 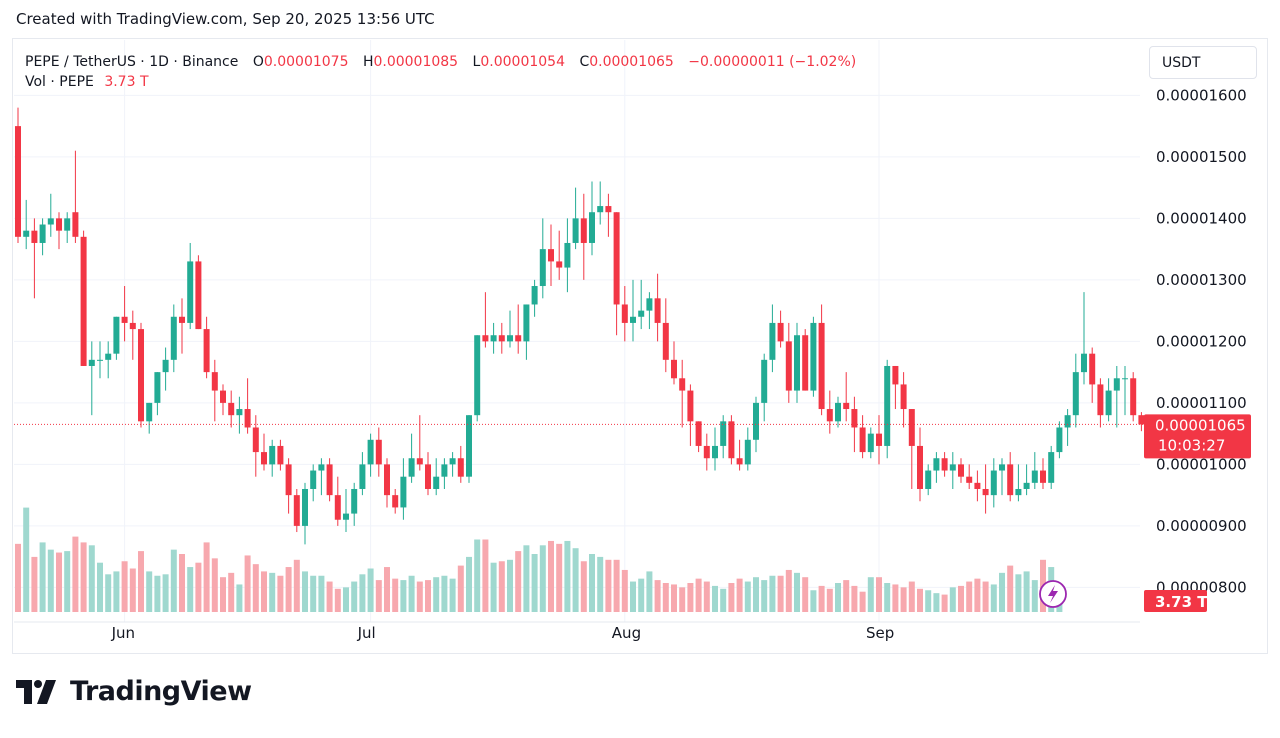 I want to click on price-tick-label: 0.00001200, so click(x=1201, y=341).